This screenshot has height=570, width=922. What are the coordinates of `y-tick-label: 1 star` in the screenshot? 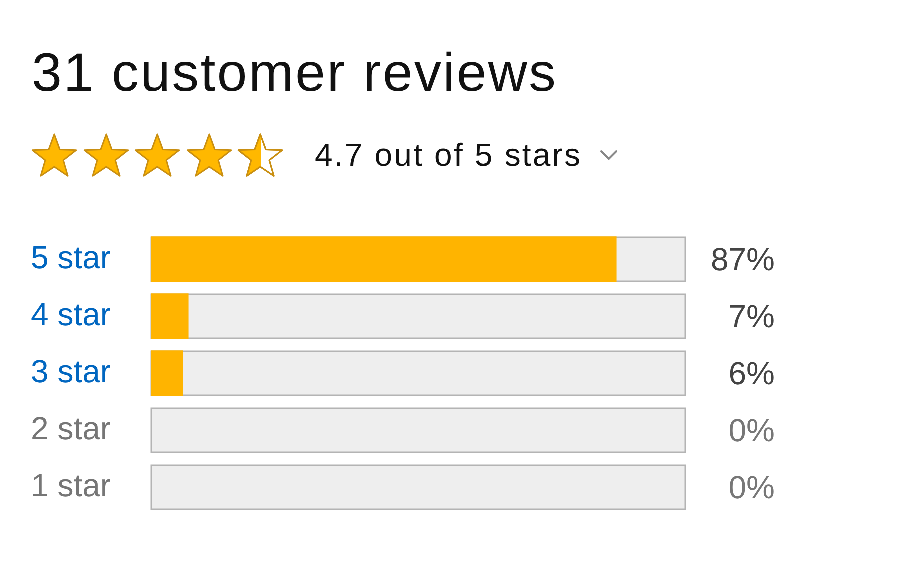 It's located at (71, 485).